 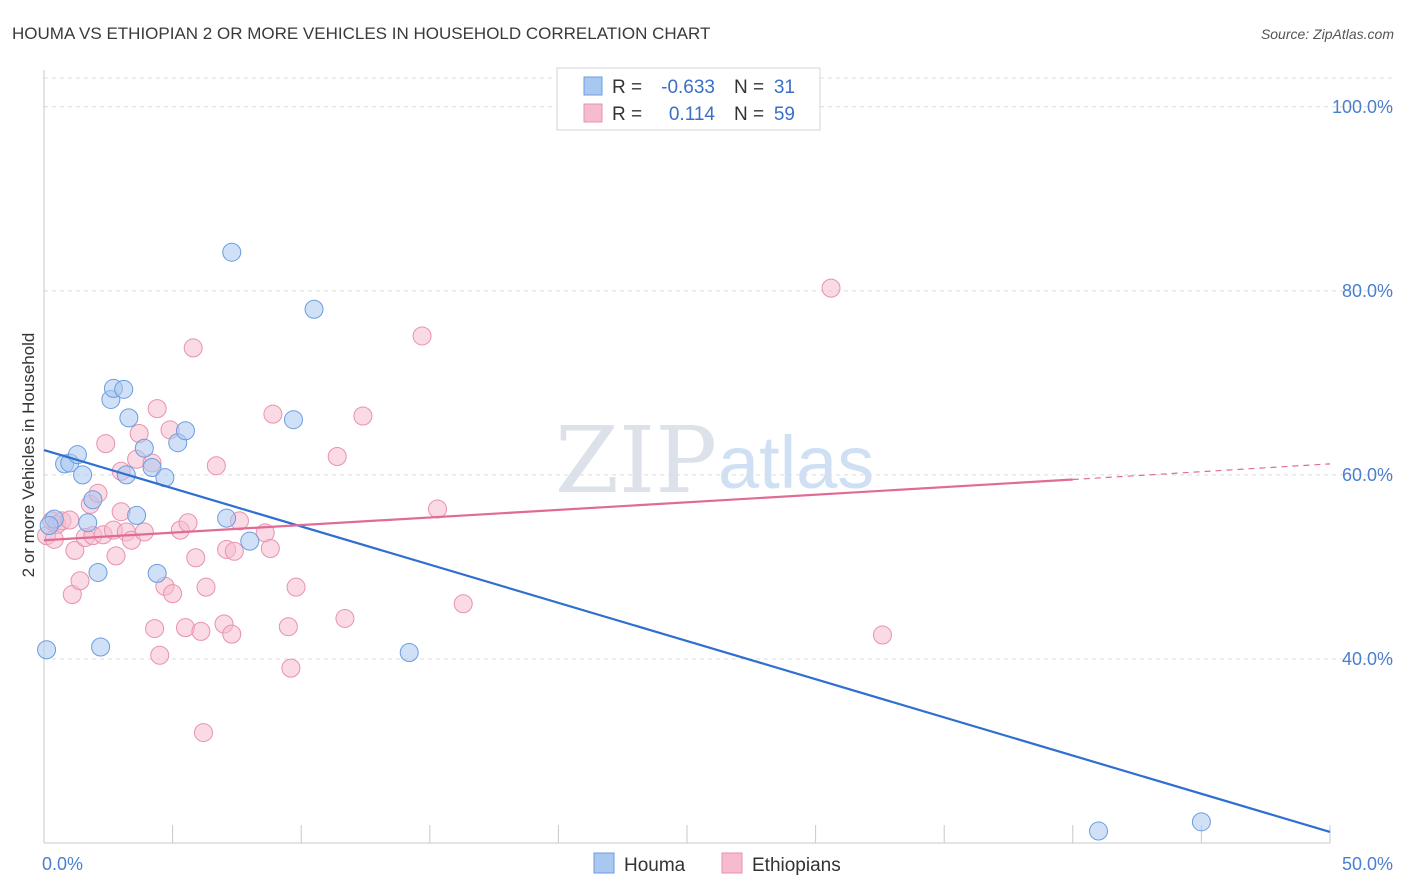 I want to click on ethiopians-r-value: 0.114, so click(x=692, y=114).